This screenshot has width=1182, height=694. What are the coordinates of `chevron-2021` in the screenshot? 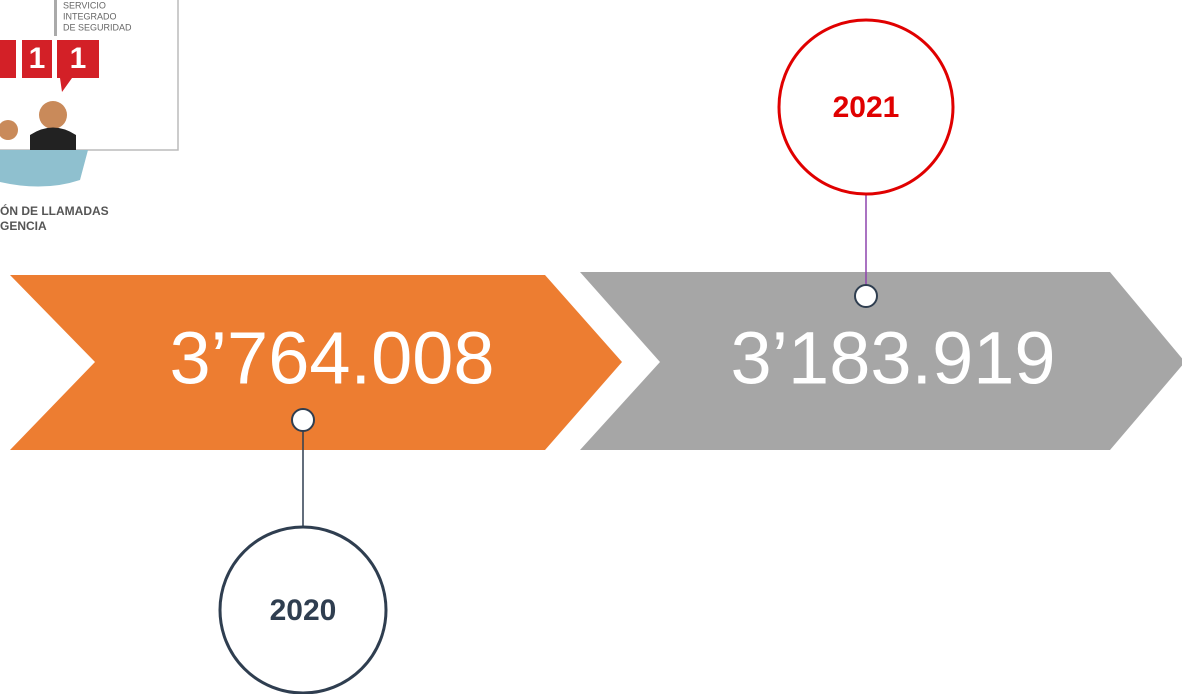 It's located at (881, 361).